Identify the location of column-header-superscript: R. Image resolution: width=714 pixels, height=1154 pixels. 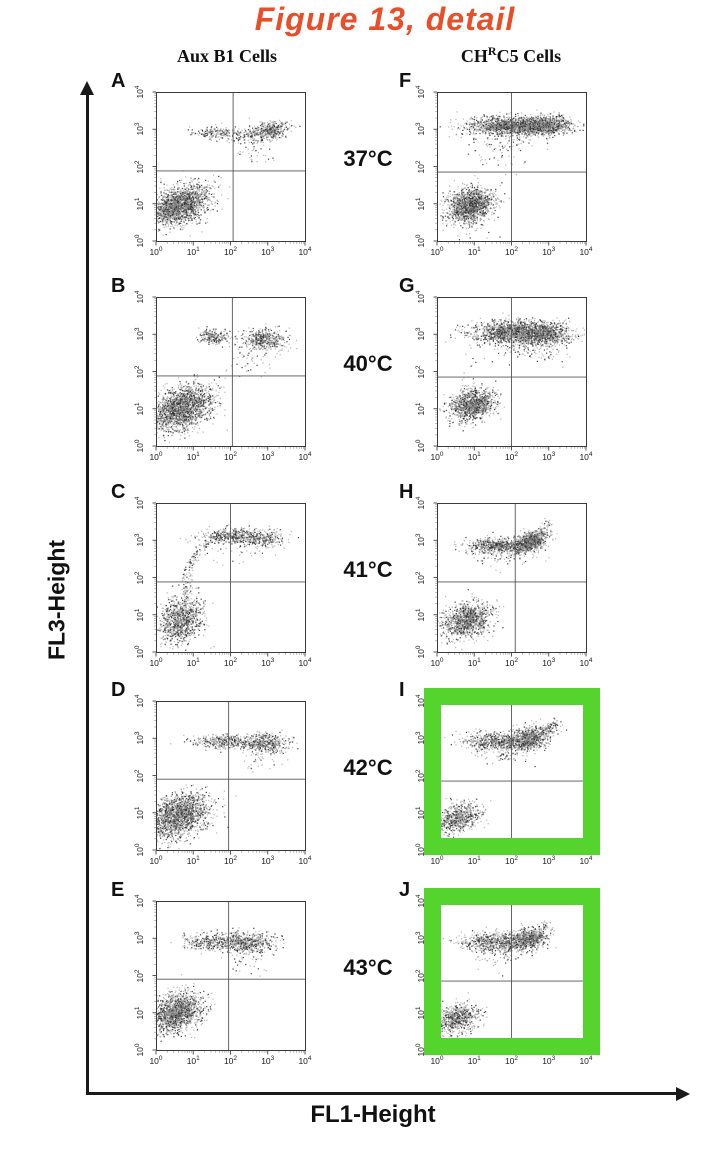
(492, 51).